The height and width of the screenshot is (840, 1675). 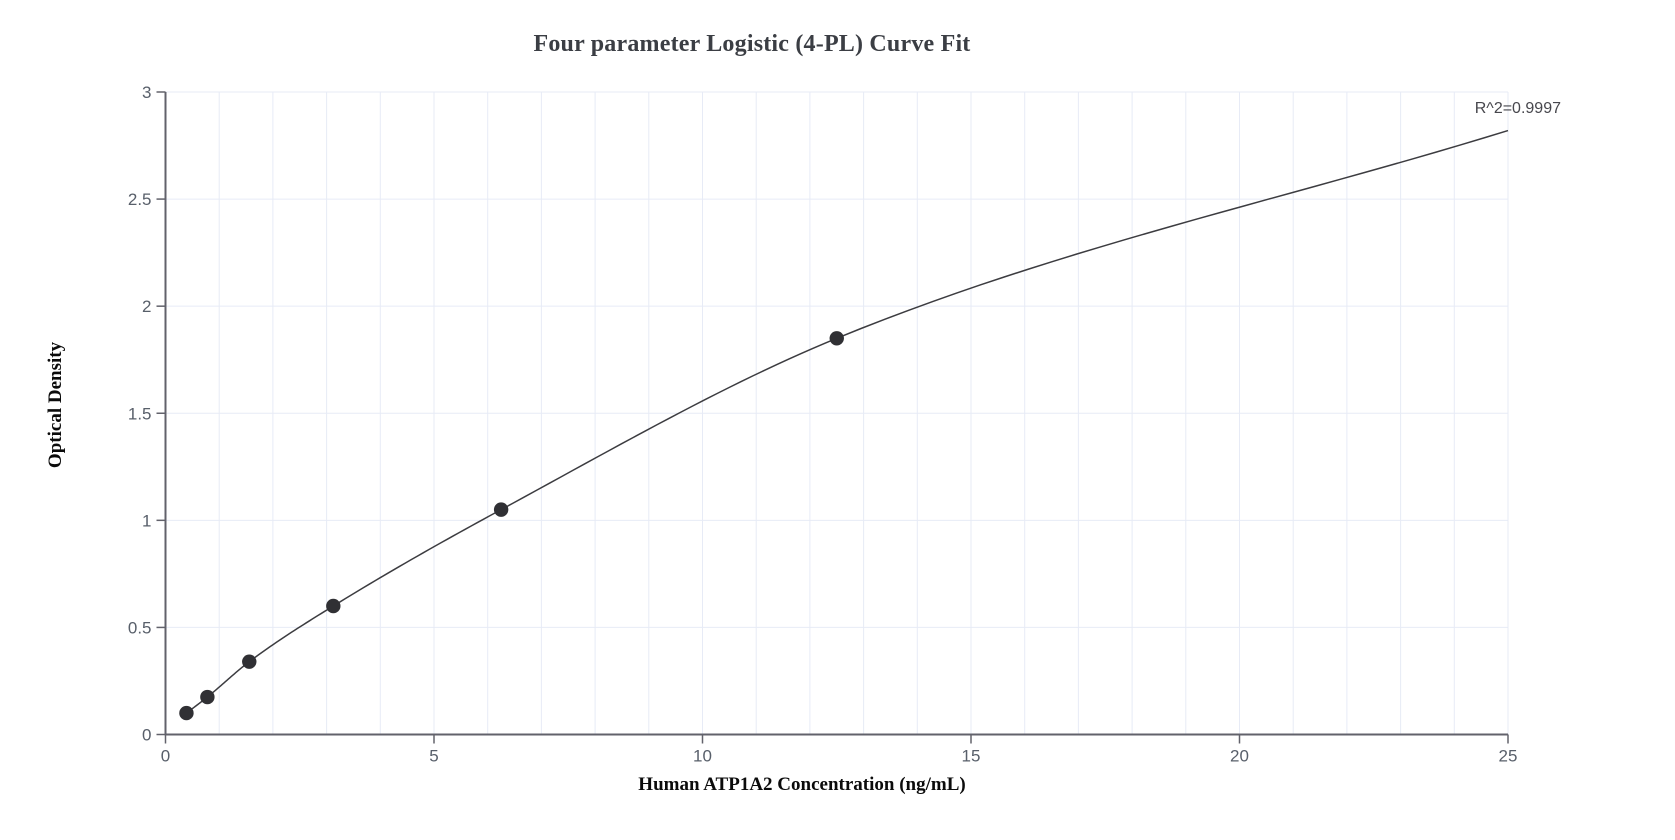 I want to click on x-tick-label: 20, so click(x=1239, y=756).